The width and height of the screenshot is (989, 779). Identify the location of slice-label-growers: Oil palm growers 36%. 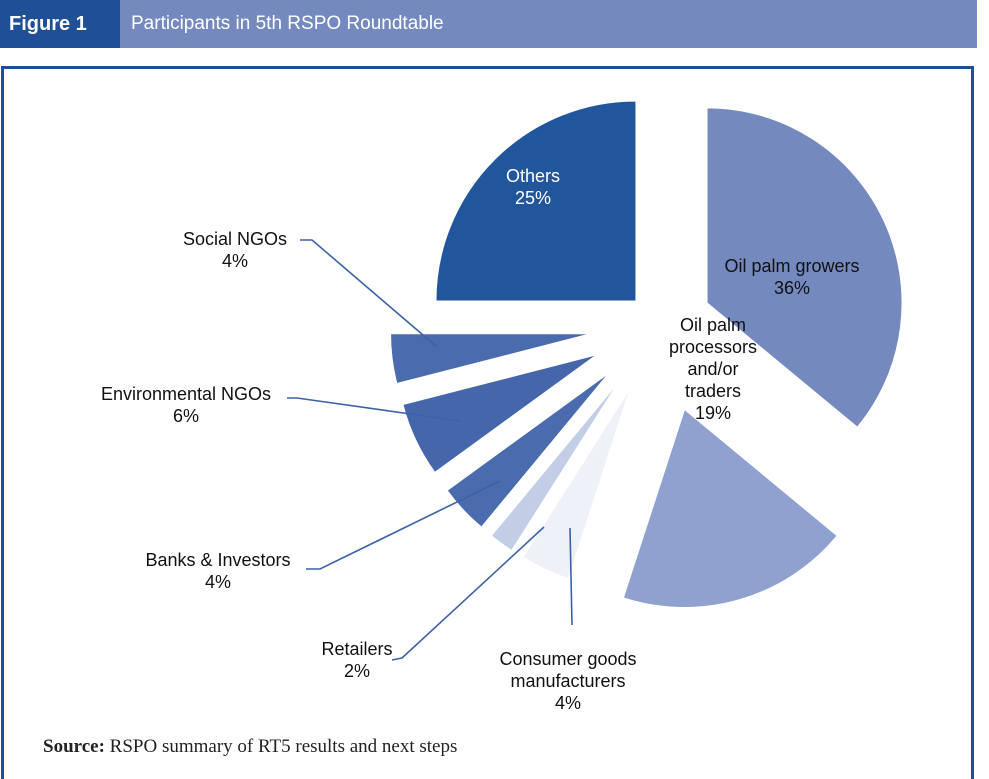
(791, 277).